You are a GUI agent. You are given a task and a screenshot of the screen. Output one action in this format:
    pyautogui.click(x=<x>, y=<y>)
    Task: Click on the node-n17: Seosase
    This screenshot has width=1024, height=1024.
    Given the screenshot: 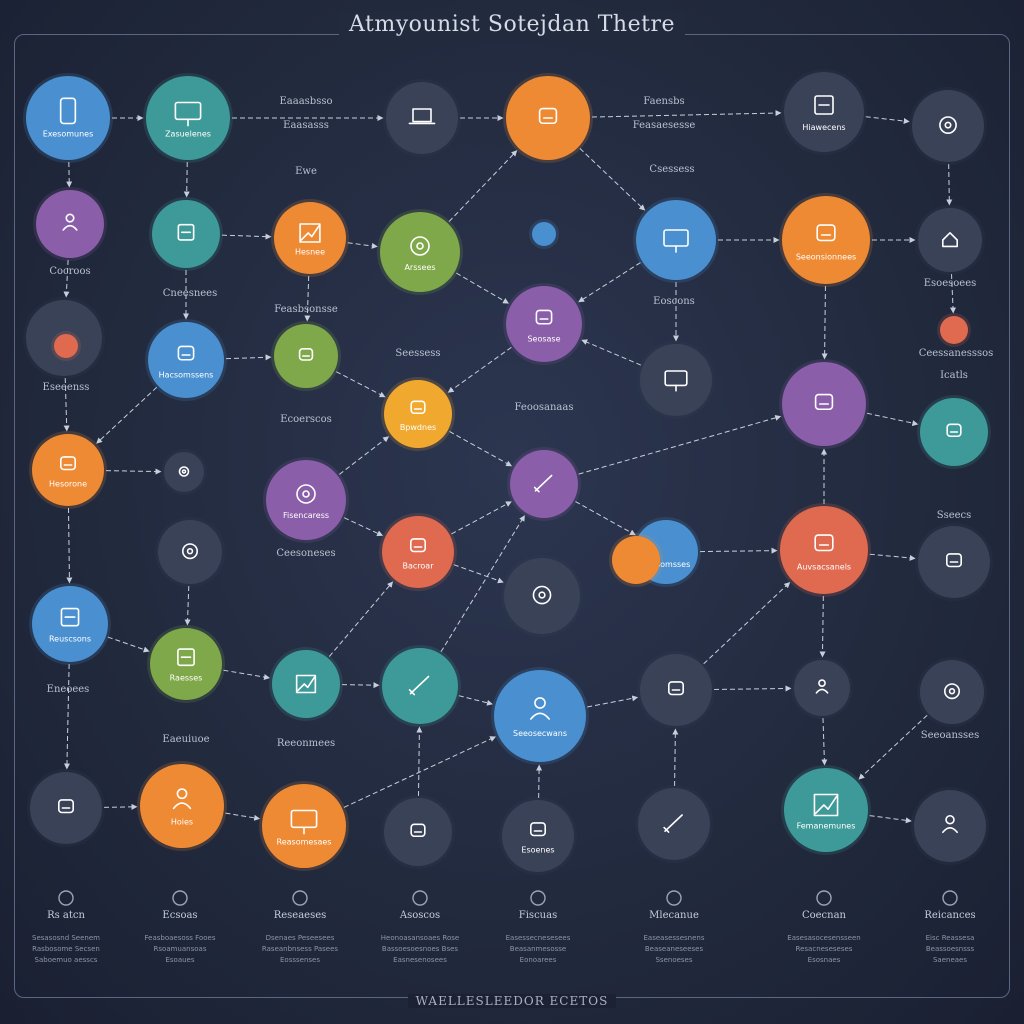 What is the action you would take?
    pyautogui.click(x=544, y=324)
    